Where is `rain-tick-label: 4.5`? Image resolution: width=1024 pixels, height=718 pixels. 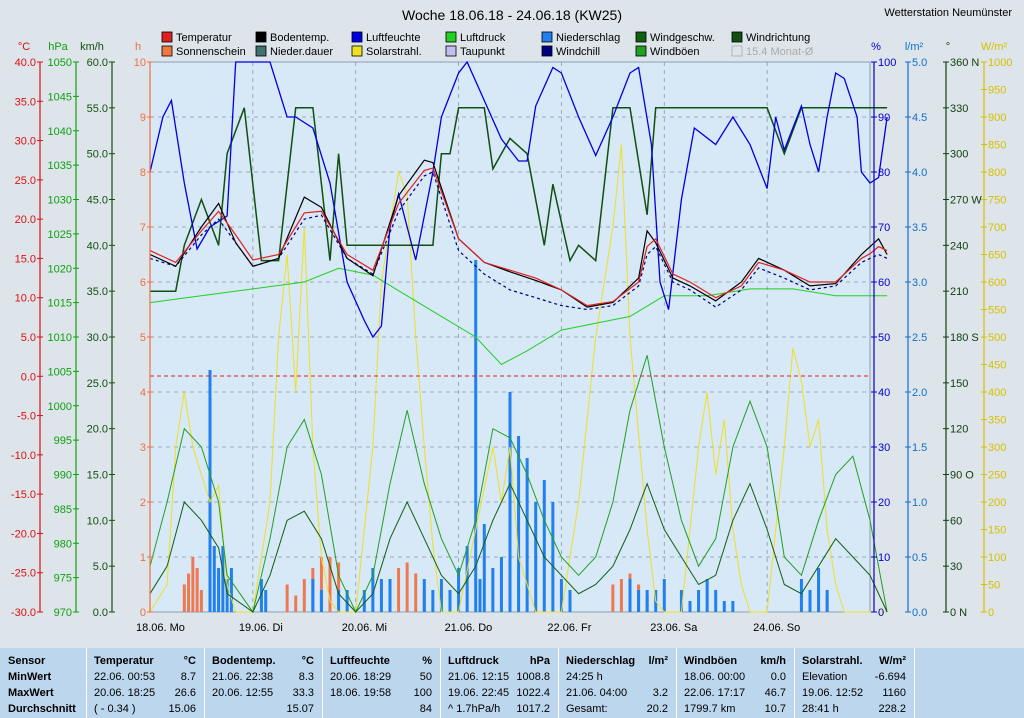 rain-tick-label: 4.5 is located at coordinates (919, 118).